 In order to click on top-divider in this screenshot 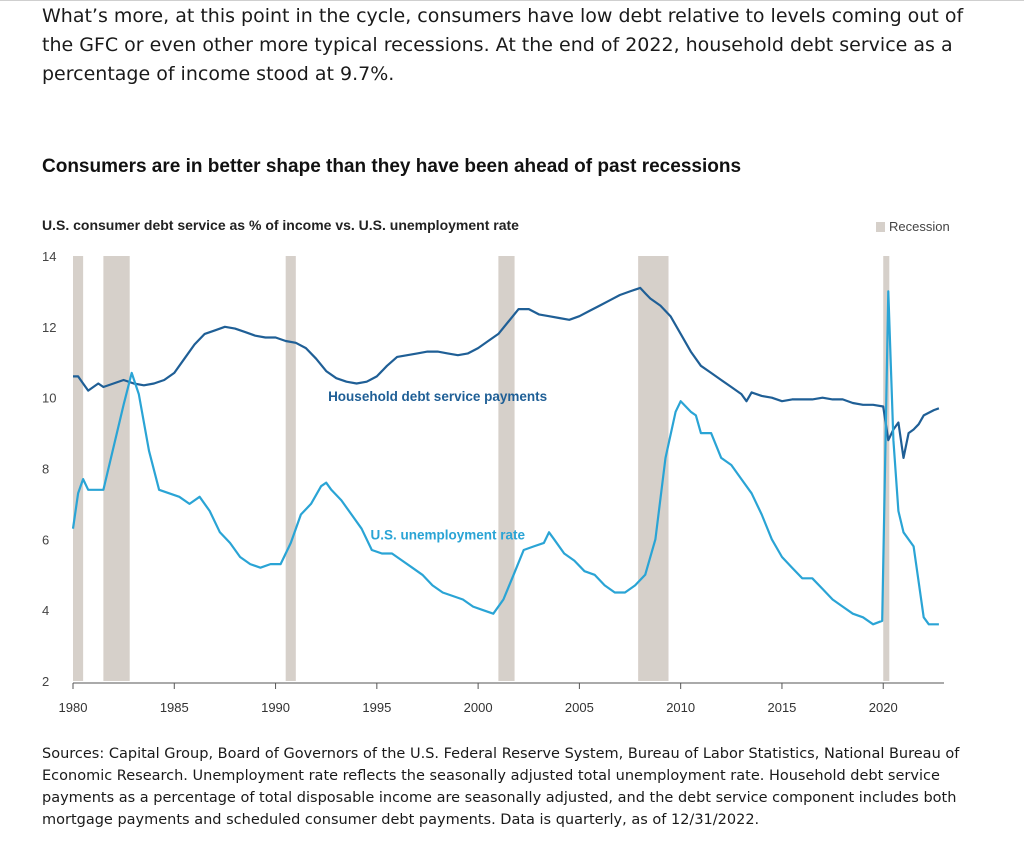, I will do `click(512, 0)`.